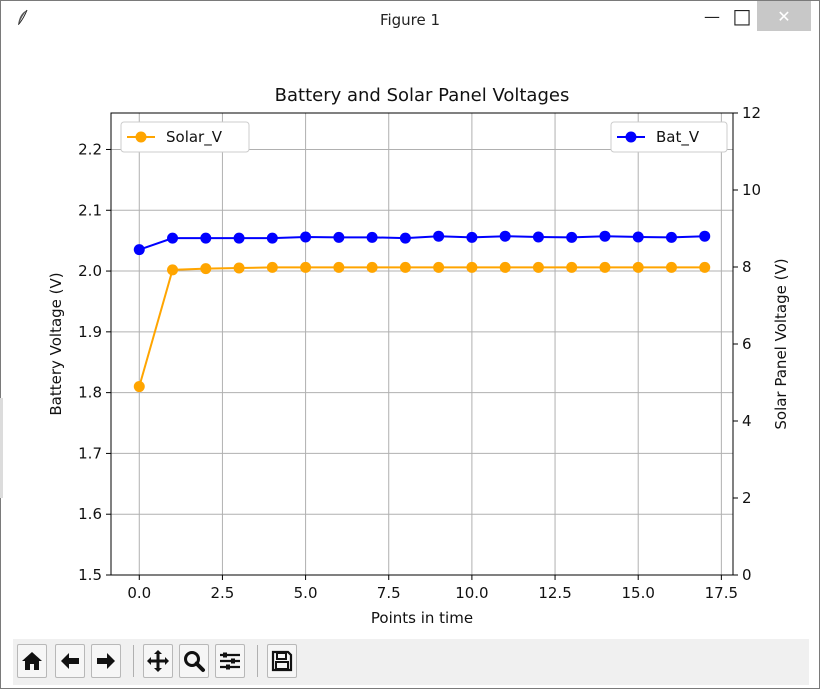 The height and width of the screenshot is (689, 820). I want to click on forward-arrow-icon, so click(106, 661).